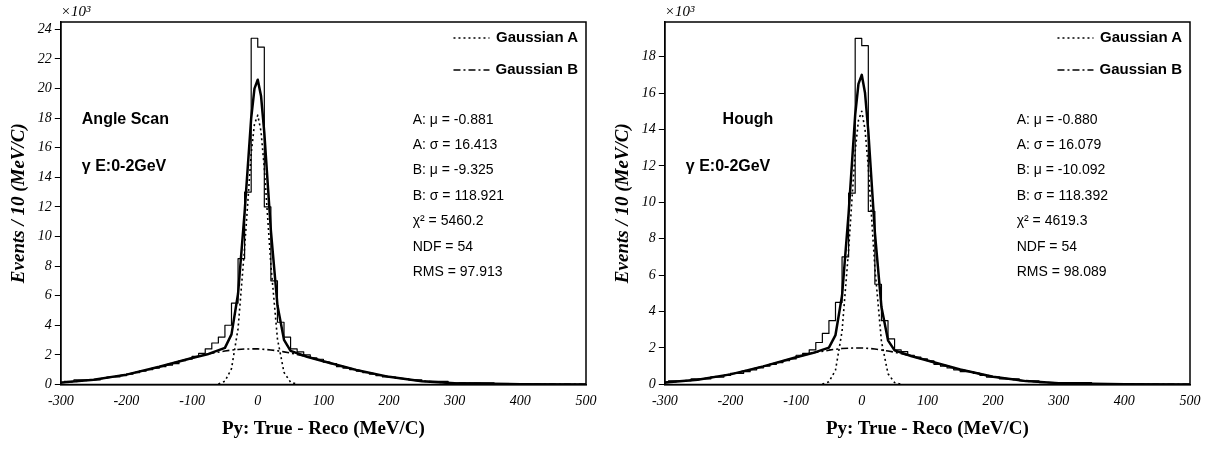  I want to click on annotation: RMS = 97.913, so click(457, 270).